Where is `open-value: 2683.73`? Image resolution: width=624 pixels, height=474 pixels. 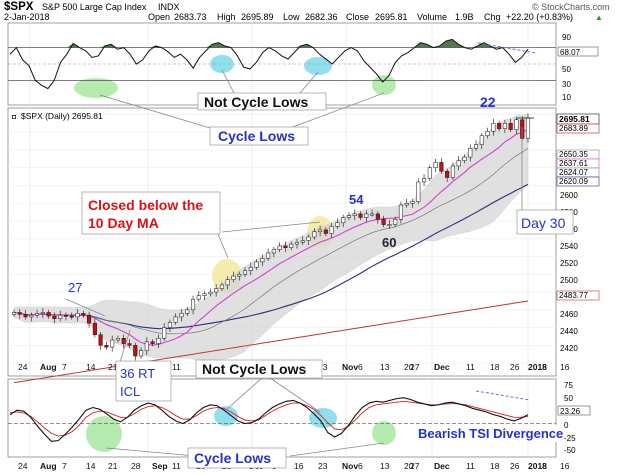 open-value: 2683.73 is located at coordinates (190, 17).